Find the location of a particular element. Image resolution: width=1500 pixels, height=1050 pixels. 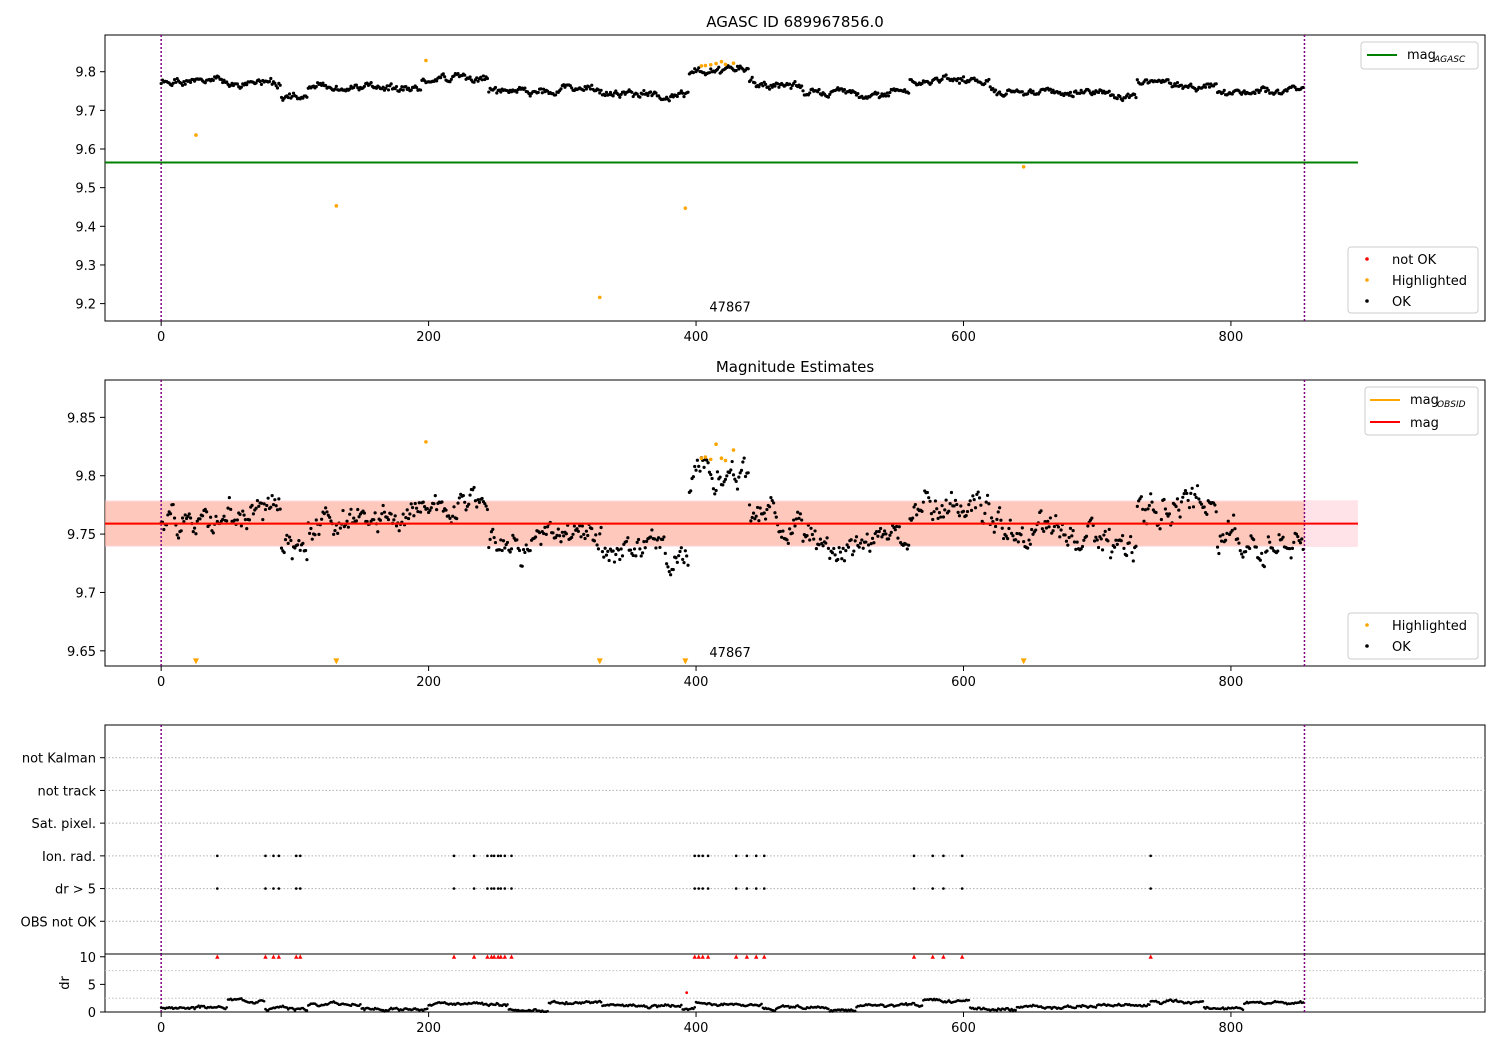

legend-box is located at coordinates (1419, 55).